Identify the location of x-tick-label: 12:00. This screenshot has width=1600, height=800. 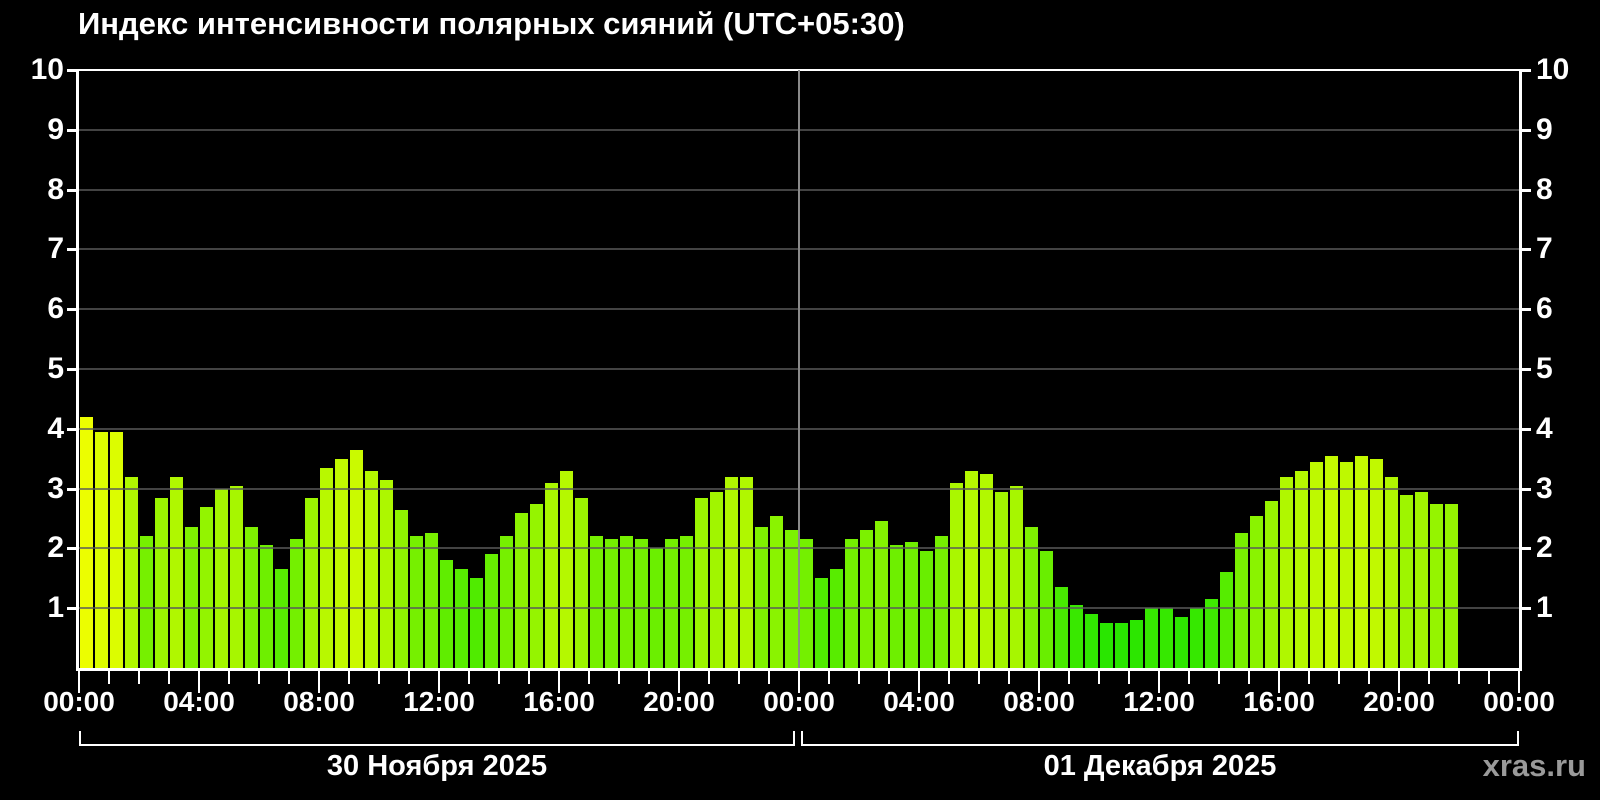
(439, 701).